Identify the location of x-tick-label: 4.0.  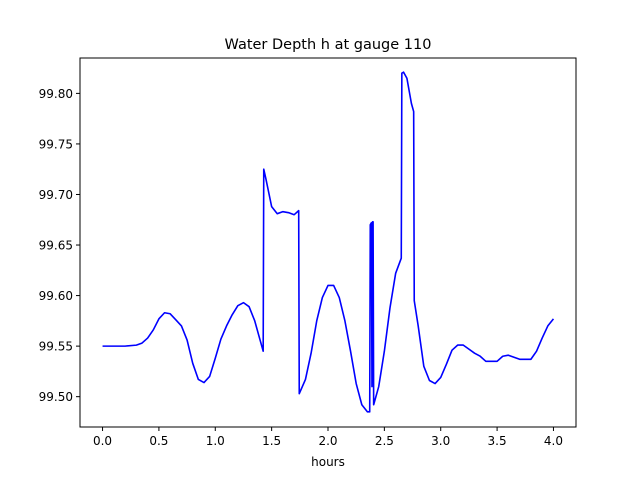
(553, 441).